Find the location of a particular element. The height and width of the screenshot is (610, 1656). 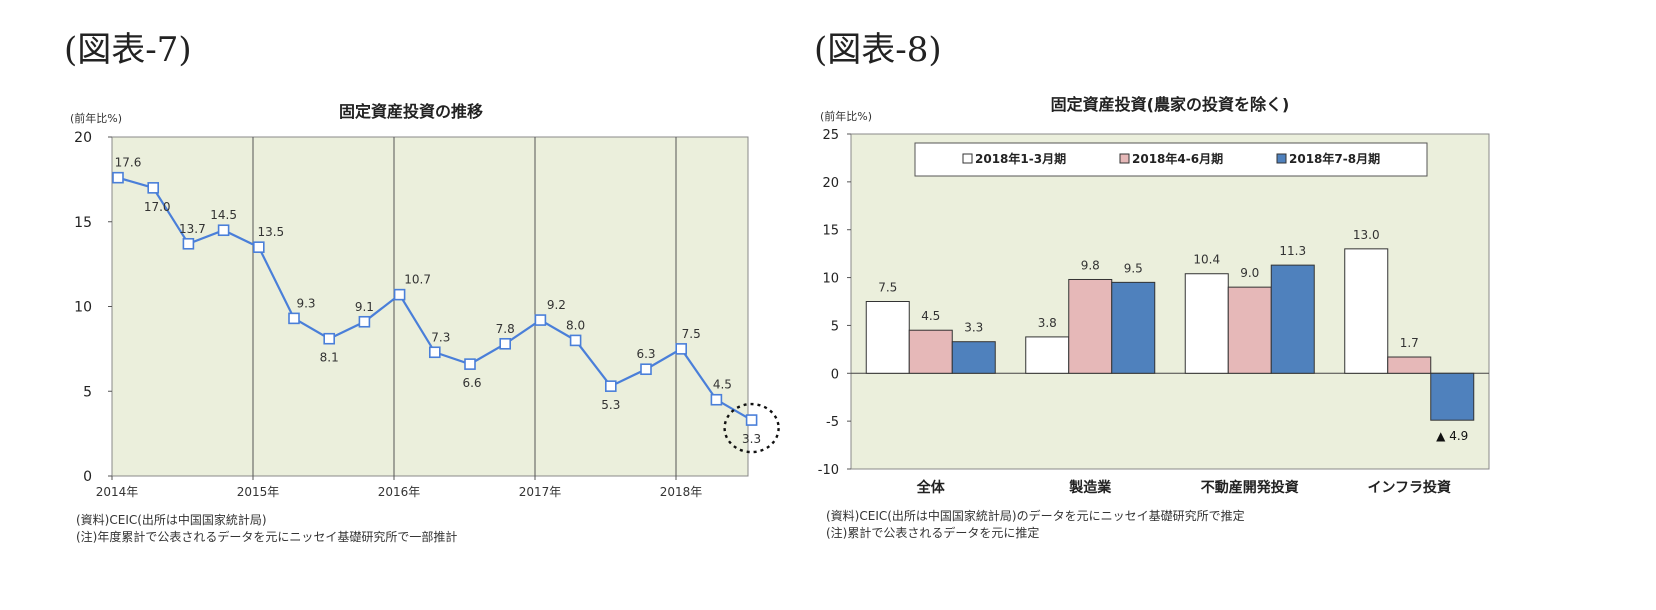

legend-box is located at coordinates (1171, 159).